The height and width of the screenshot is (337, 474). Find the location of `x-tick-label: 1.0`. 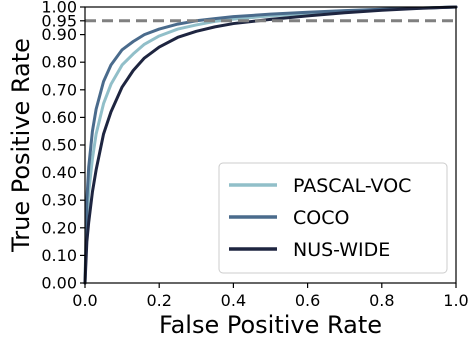

x-tick-label: 1.0 is located at coordinates (455, 300).